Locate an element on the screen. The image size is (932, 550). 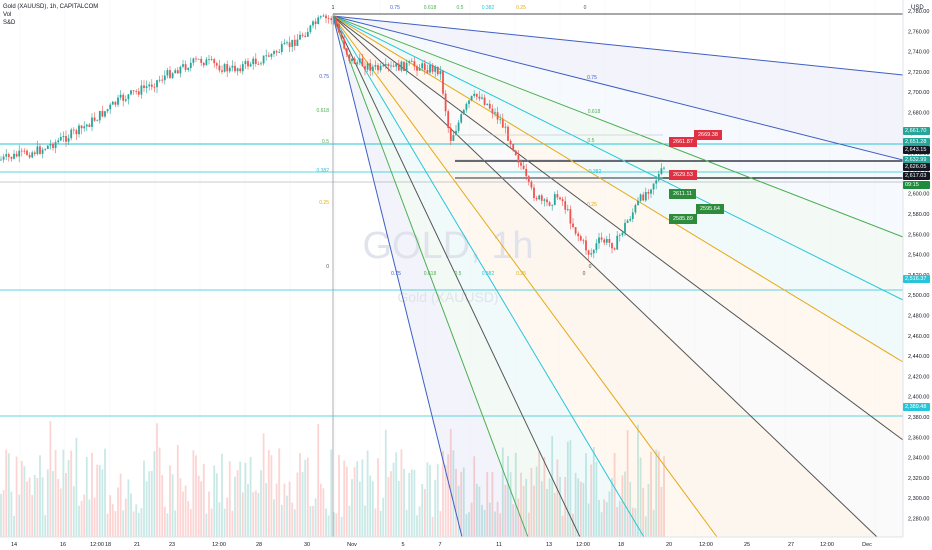
time-tick: 25 is located at coordinates (747, 545).